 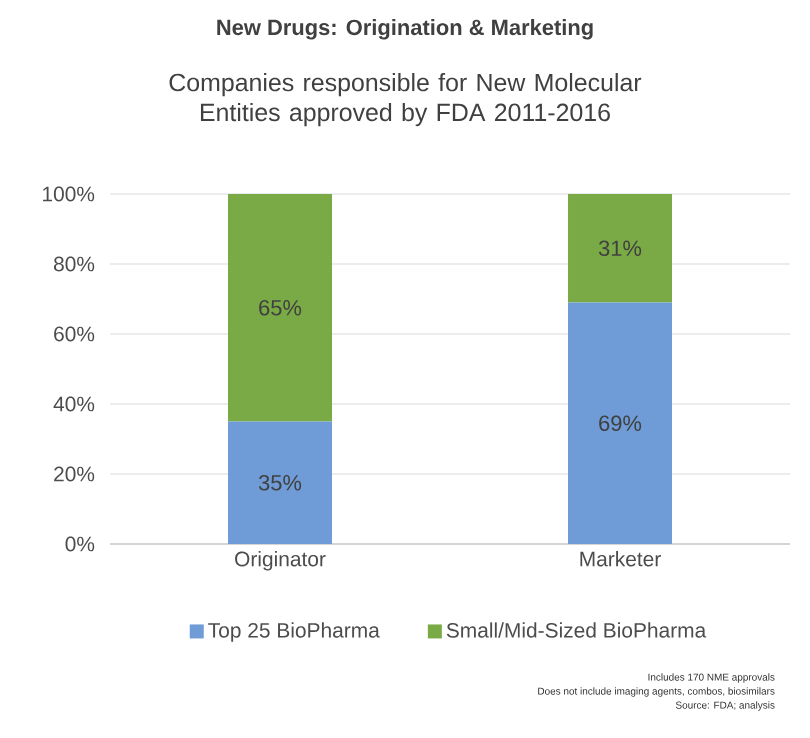 I want to click on x-tick-label: Originator, so click(x=280, y=561).